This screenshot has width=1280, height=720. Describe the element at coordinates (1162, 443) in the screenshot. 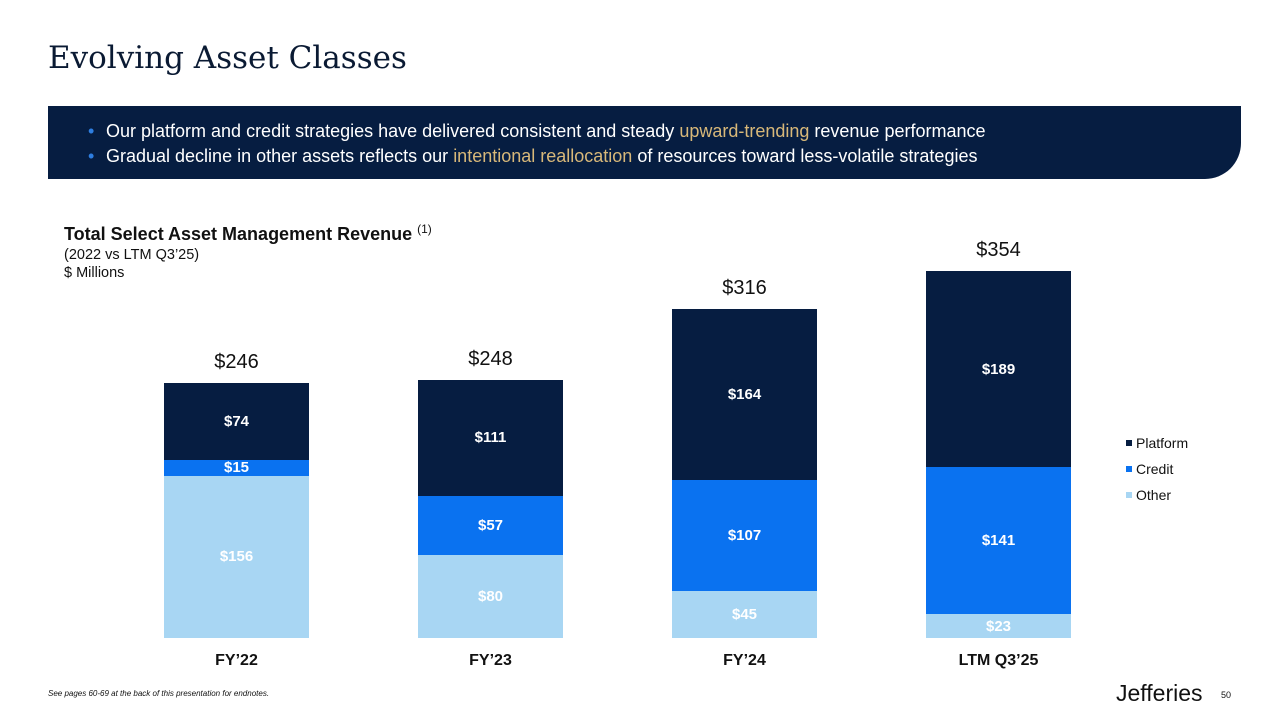

I see `legend-label: Platform` at that location.